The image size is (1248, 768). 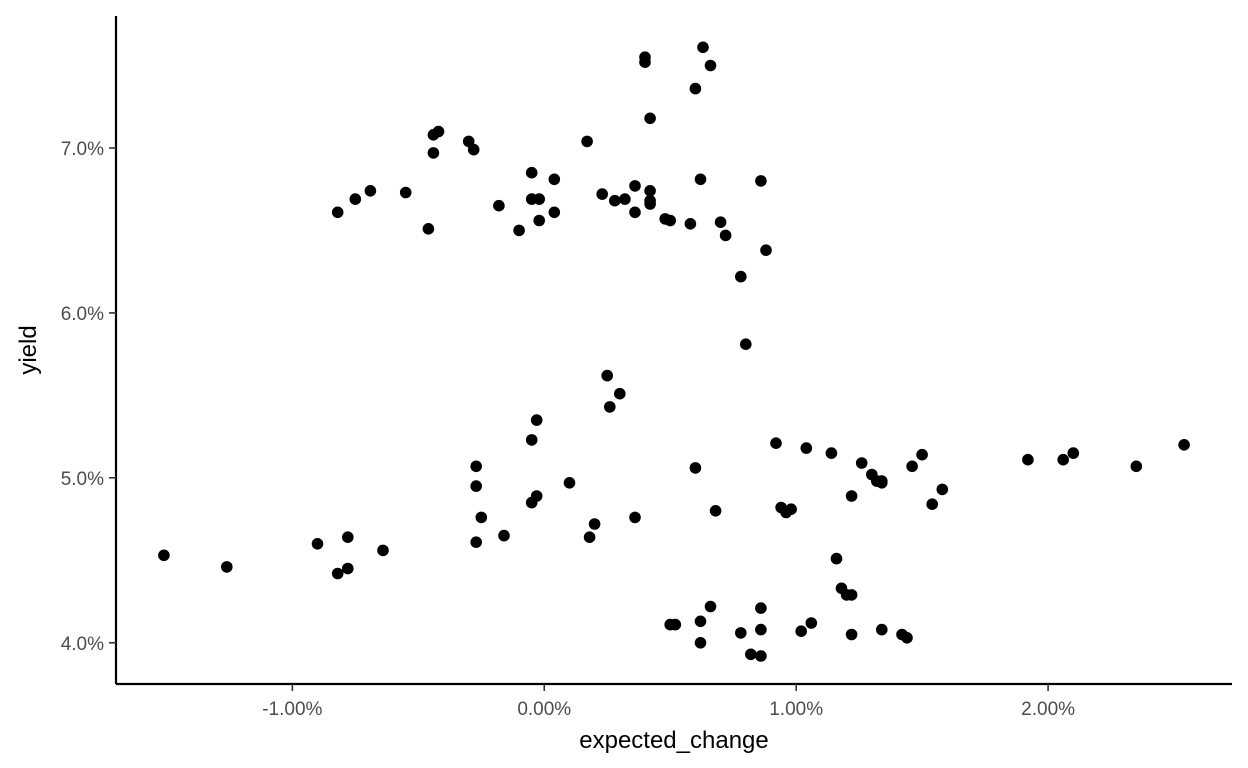 What do you see at coordinates (82, 479) in the screenshot?
I see `y-tick-label-1: 5.0%` at bounding box center [82, 479].